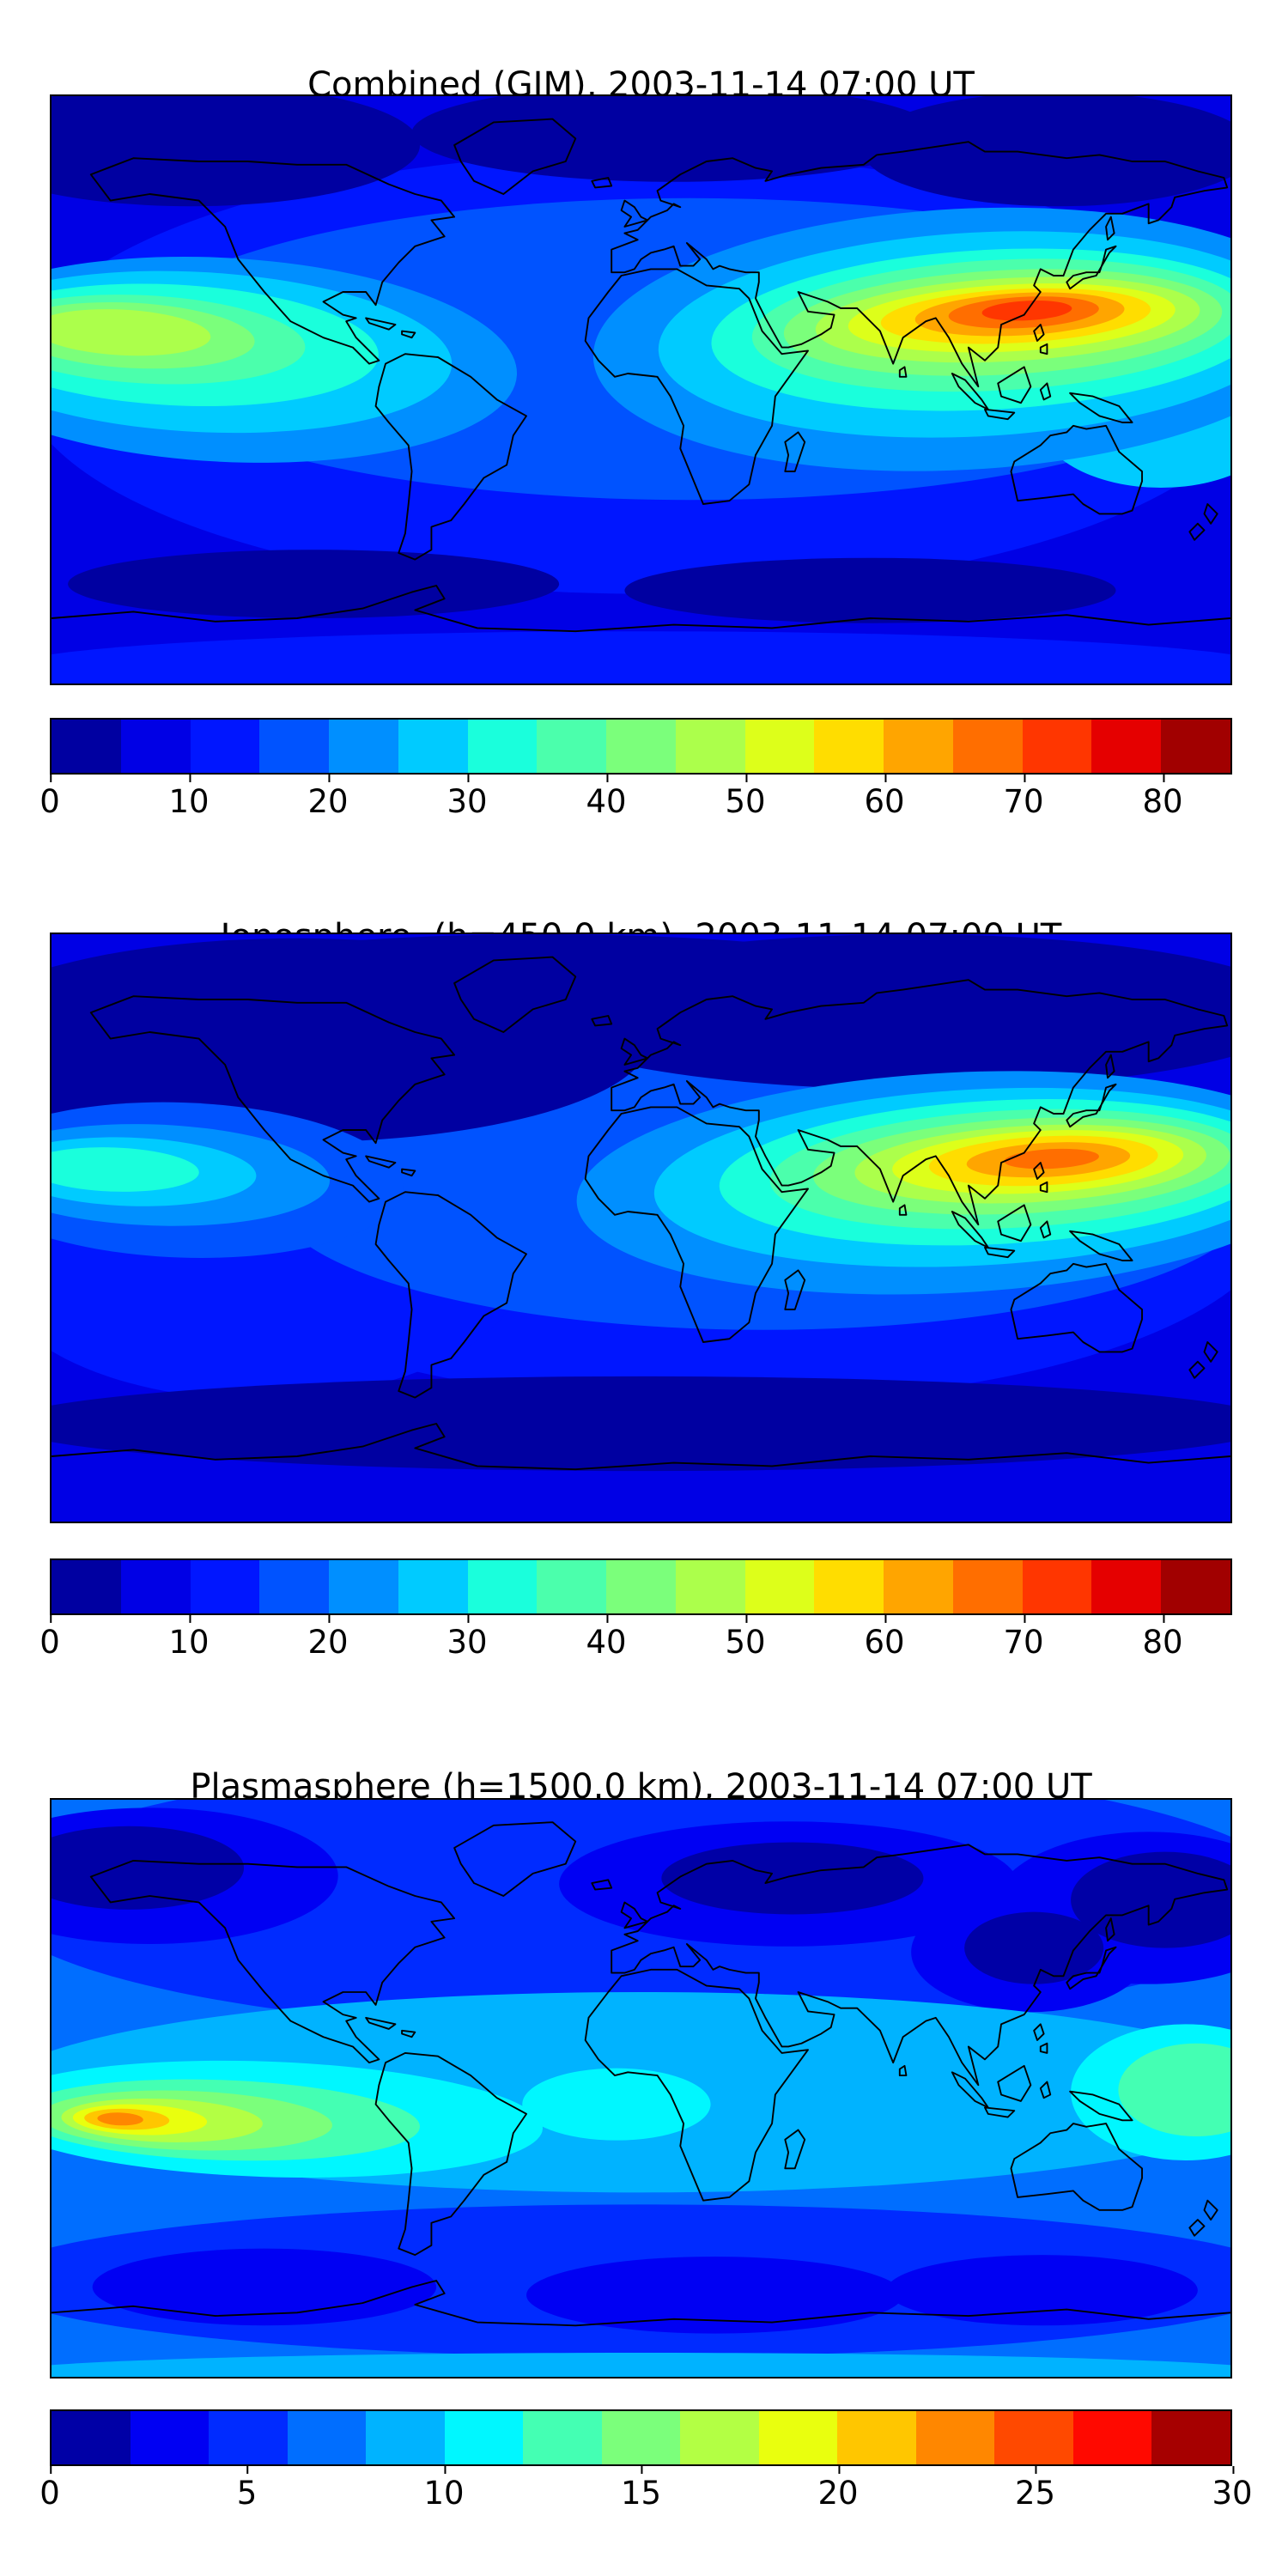 This screenshot has width=1288, height=2576. Describe the element at coordinates (247, 2489) in the screenshot. I see `colorbar-tick-label: 5` at that location.